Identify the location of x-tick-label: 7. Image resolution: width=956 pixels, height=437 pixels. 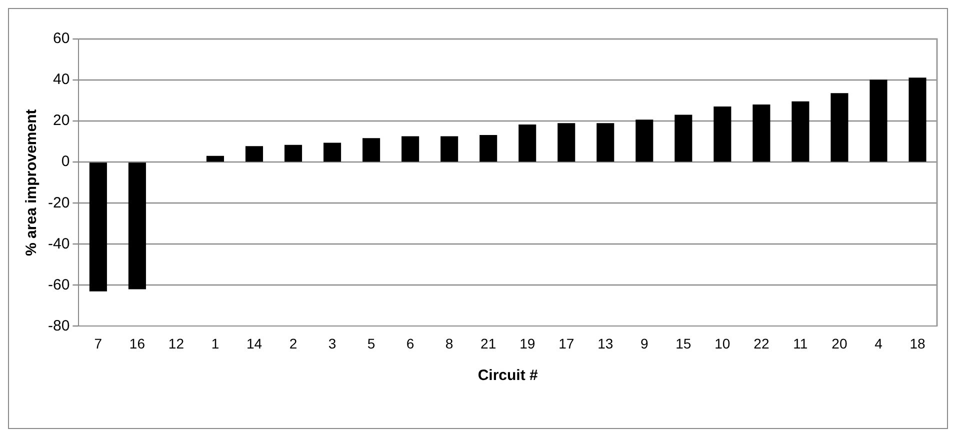
(98, 343).